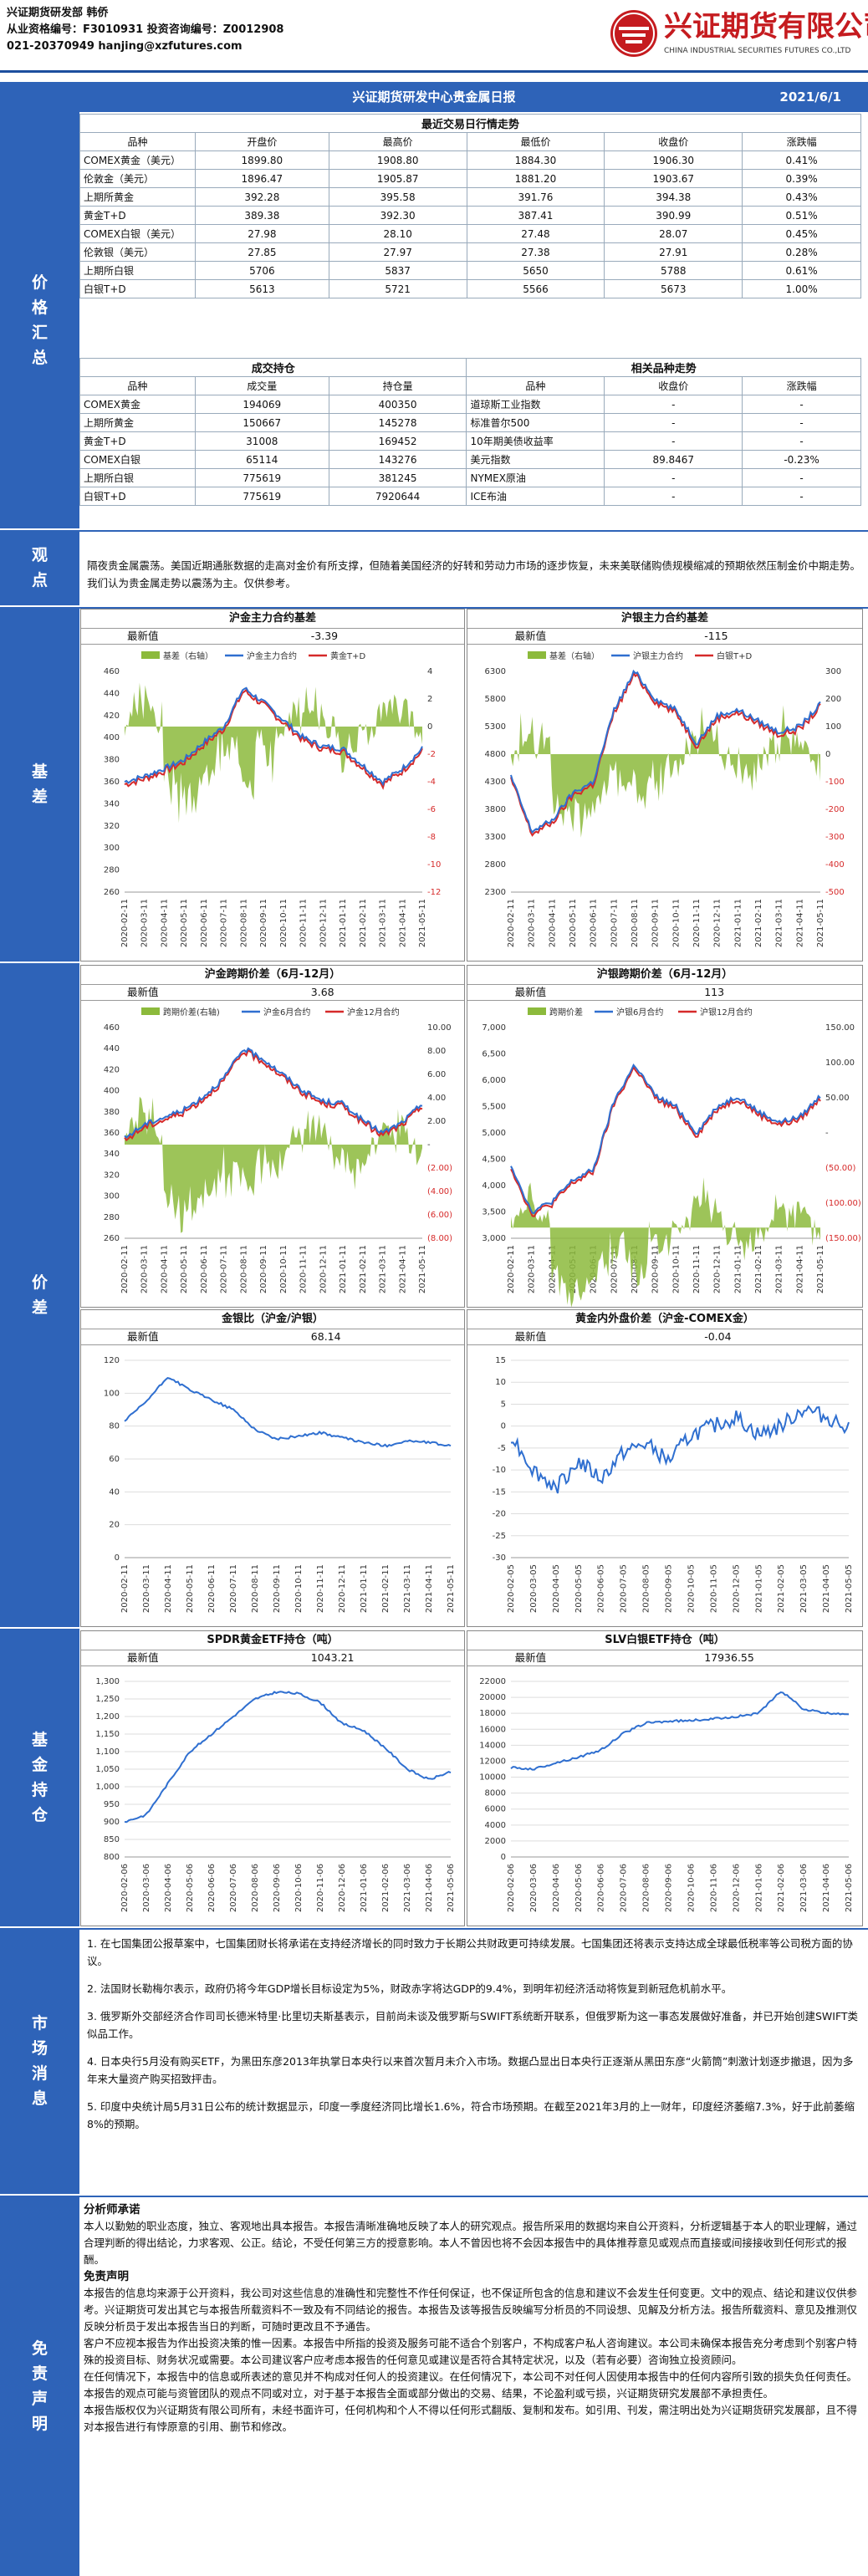  I want to click on basis-area, so click(273, 1164).